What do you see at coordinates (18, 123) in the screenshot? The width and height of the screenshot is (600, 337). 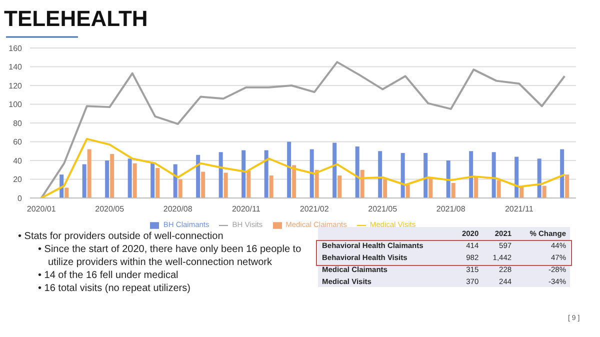 I see `y-tick-label: 80` at bounding box center [18, 123].